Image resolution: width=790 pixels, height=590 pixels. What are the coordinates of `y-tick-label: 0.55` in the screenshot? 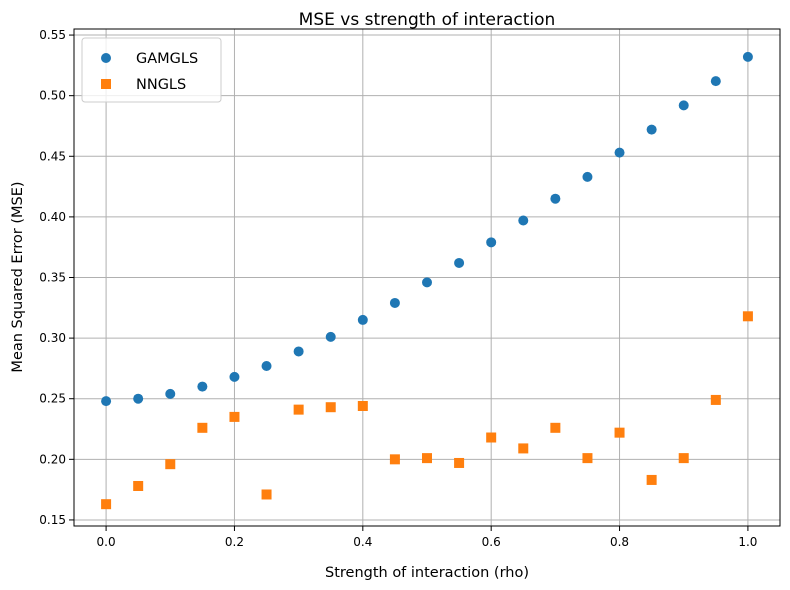 It's located at (52, 35).